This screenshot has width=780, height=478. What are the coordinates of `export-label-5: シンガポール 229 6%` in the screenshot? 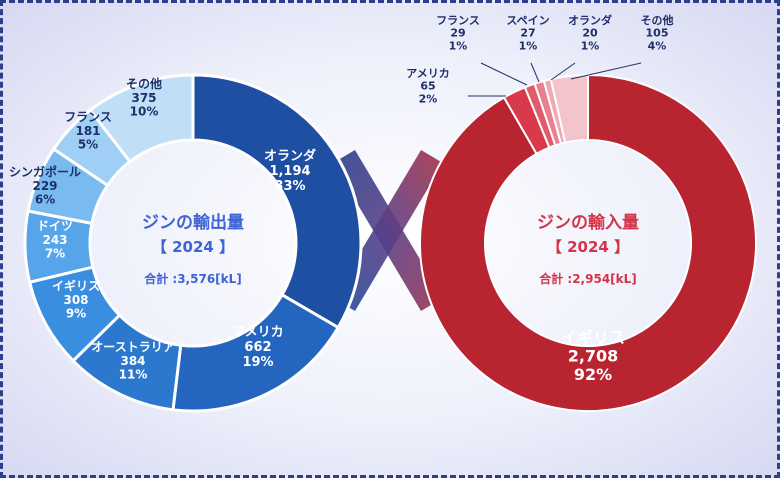 It's located at (45, 185).